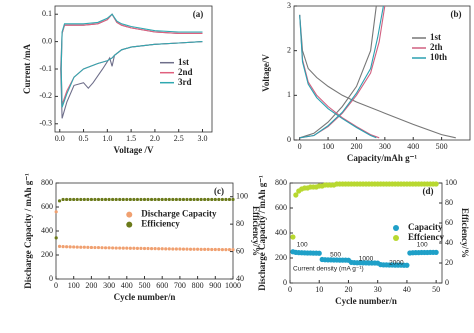 This screenshot has width=474, height=333. What do you see at coordinates (465, 233) in the screenshot?
I see `y2-axis-title: Efficiency/%` at bounding box center [465, 233].